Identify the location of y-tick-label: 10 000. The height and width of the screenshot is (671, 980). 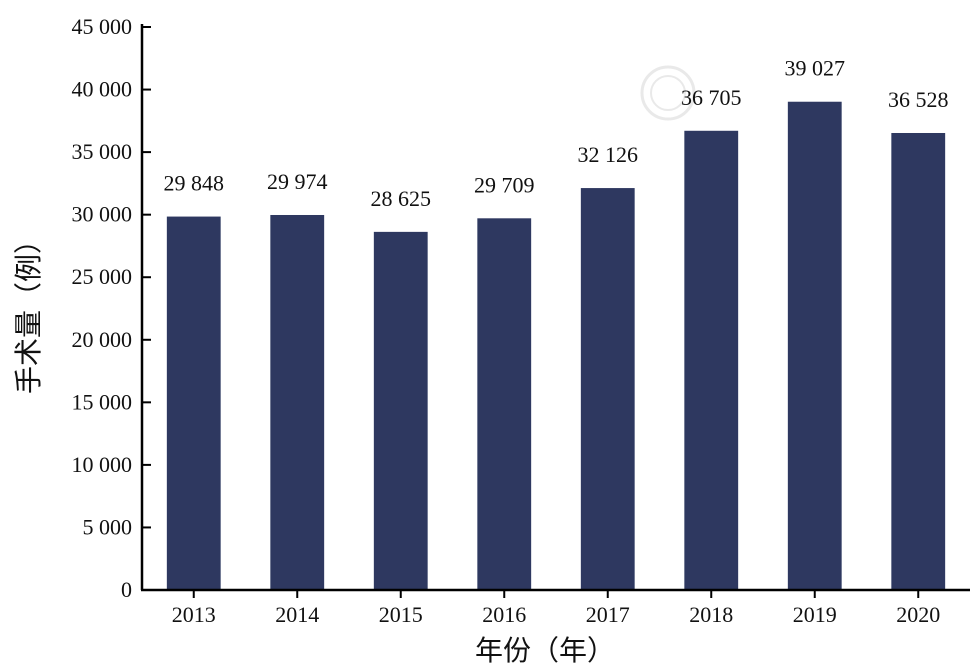
(102, 464).